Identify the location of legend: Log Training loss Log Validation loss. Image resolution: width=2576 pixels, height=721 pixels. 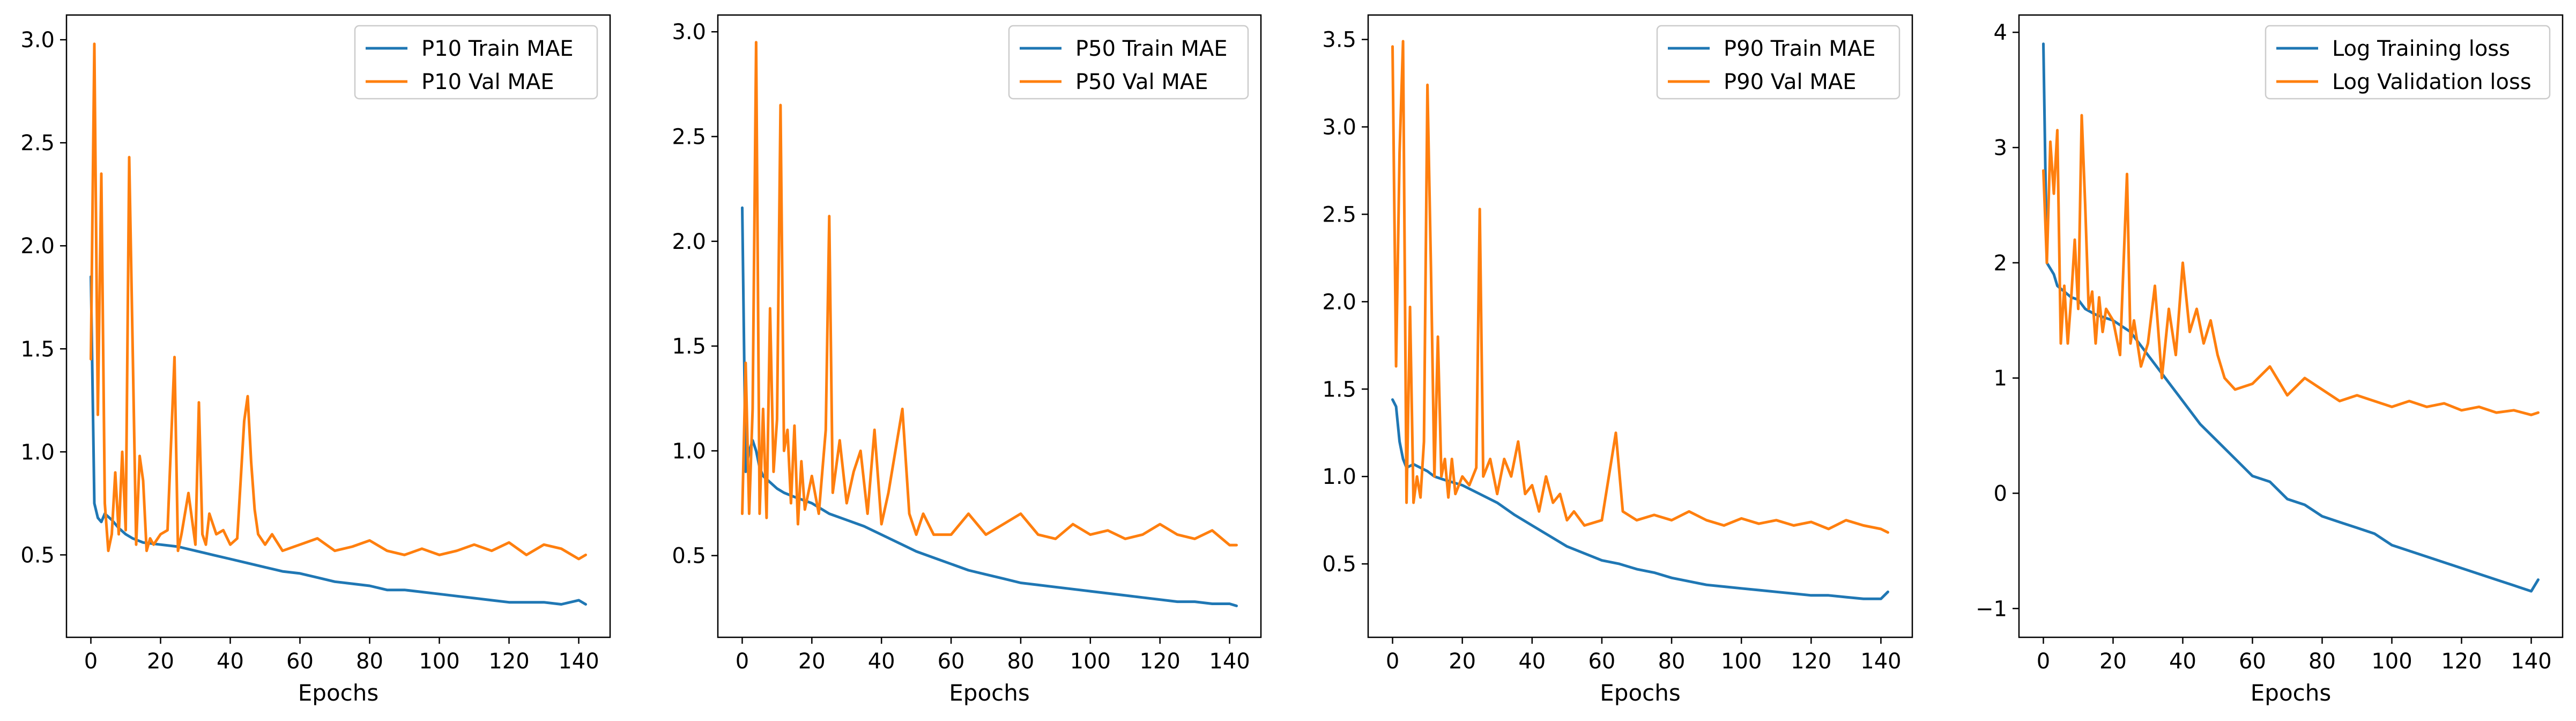
(2408, 63).